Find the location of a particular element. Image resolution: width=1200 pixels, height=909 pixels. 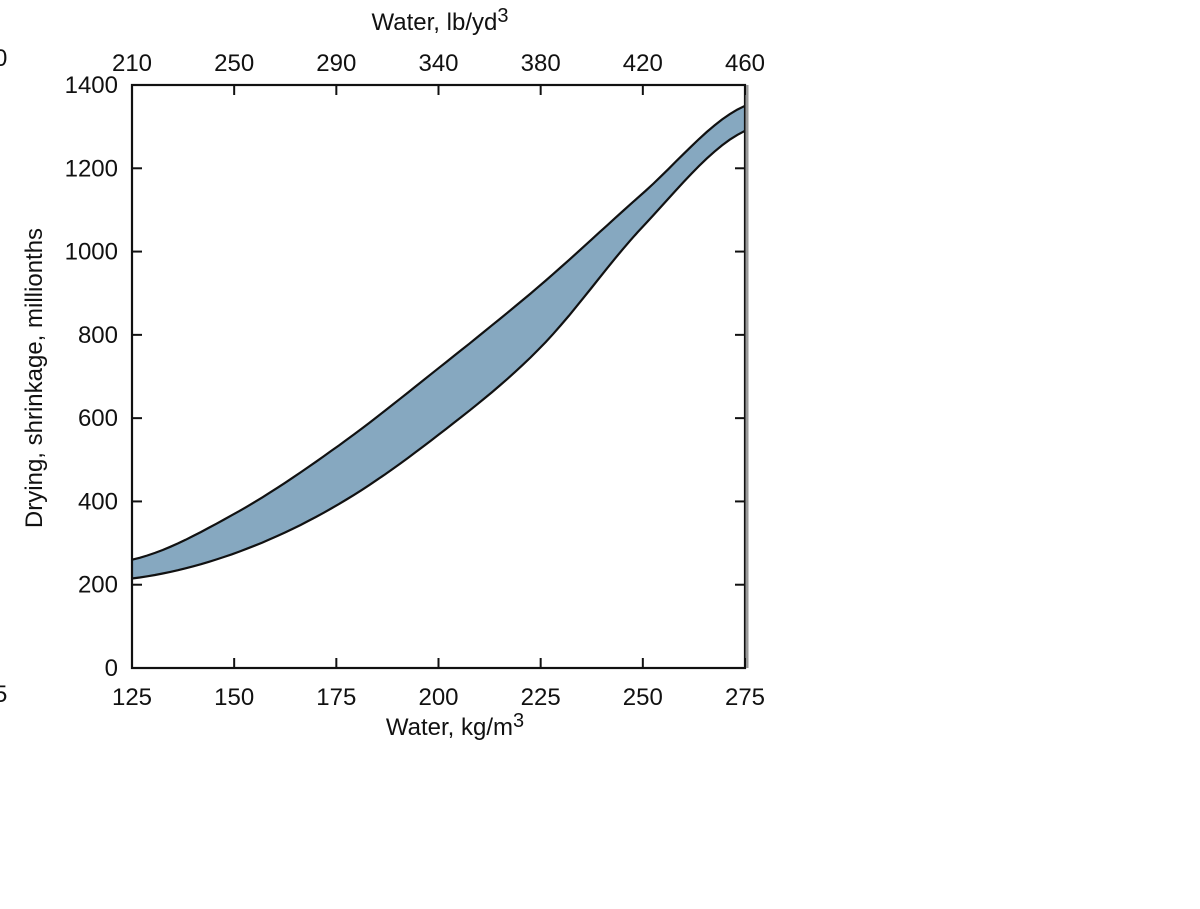

y-tick-label: 600 is located at coordinates (98, 418).